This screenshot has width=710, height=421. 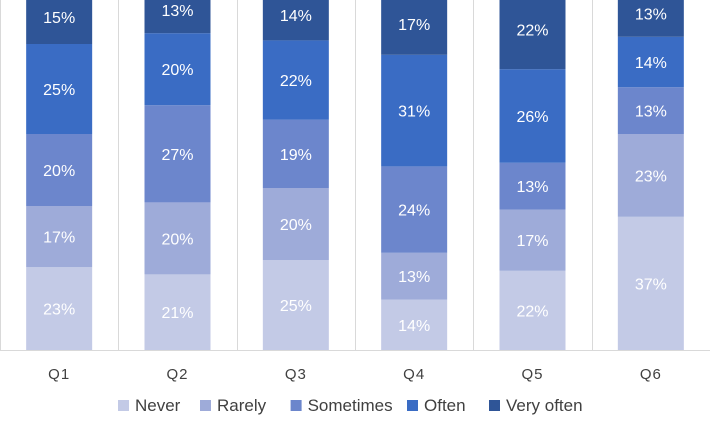 What do you see at coordinates (355, 374) in the screenshot?
I see `x-axis: Q1 Q2 Q3 Q4 Q5 Q6` at bounding box center [355, 374].